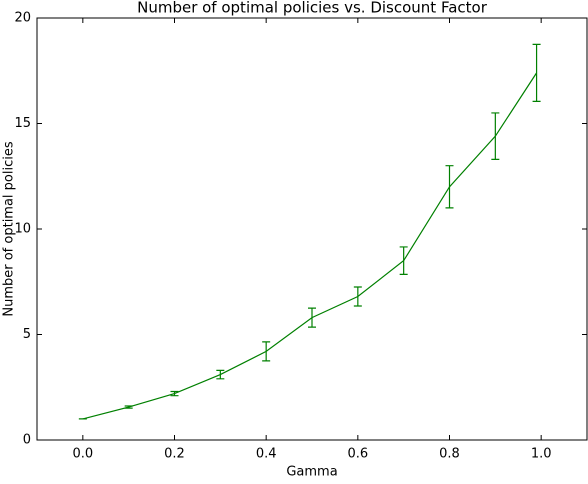 This screenshot has height=484, width=588. I want to click on x-axis-label: Gamma, so click(311, 472).